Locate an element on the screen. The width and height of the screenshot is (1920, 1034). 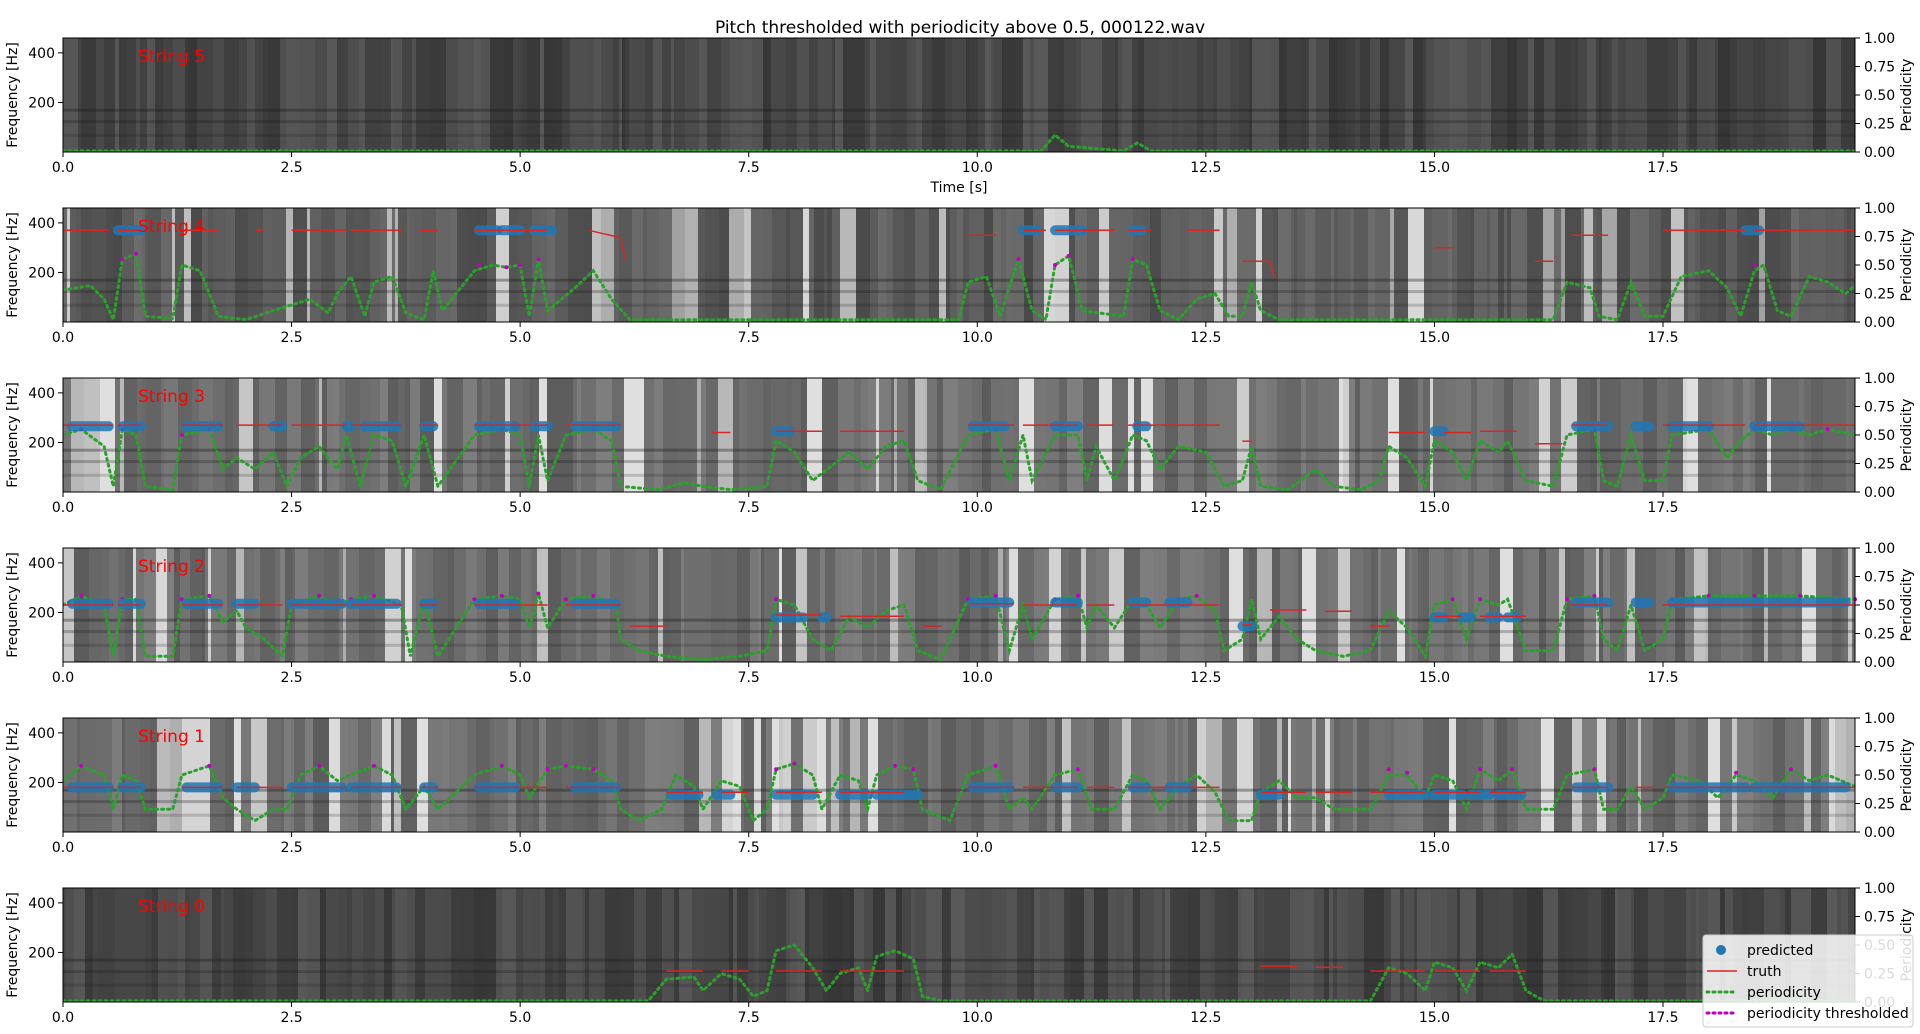
x-tick-label: 5.0 is located at coordinates (520, 168).